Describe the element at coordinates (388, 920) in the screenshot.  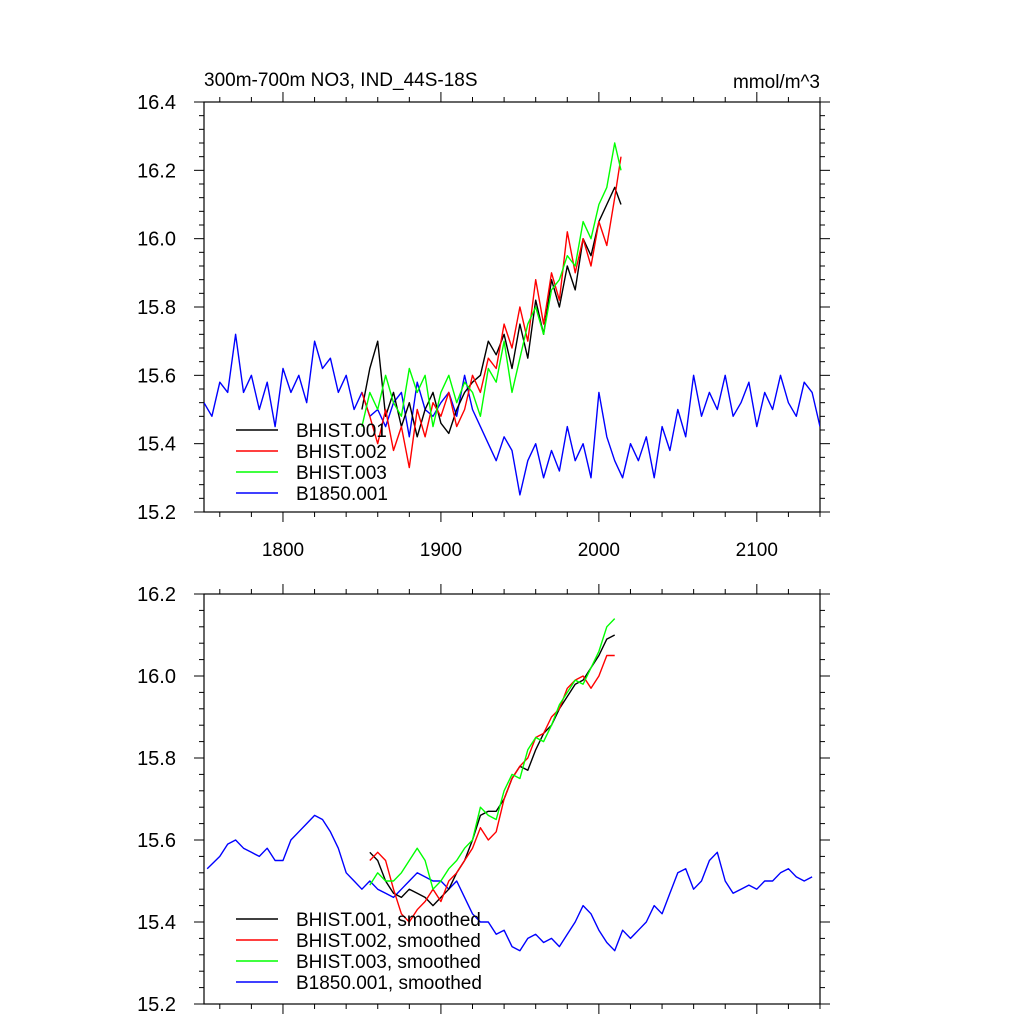
I see `legend-label: BHIST.001, smoothed` at that location.